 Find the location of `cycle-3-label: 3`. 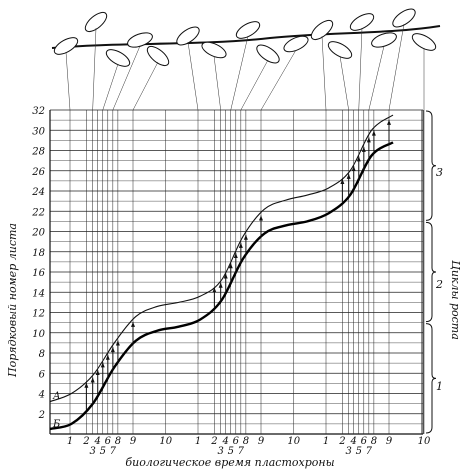

cycle-3-label: 3 is located at coordinates (439, 172).